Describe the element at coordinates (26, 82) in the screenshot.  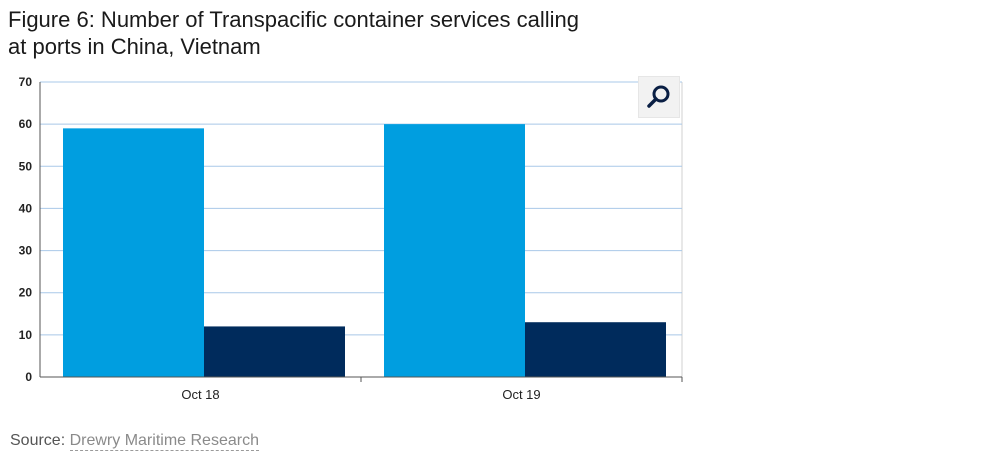
I see `y-tick-label: 70` at that location.